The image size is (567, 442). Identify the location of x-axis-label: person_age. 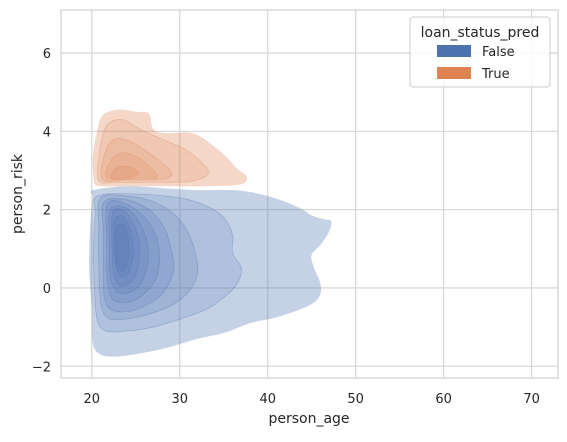
(308, 419).